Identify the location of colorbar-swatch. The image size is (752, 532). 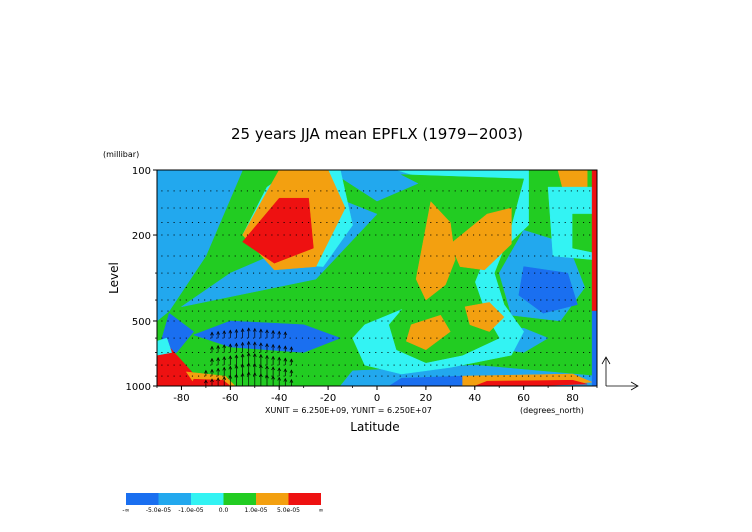
(142, 499).